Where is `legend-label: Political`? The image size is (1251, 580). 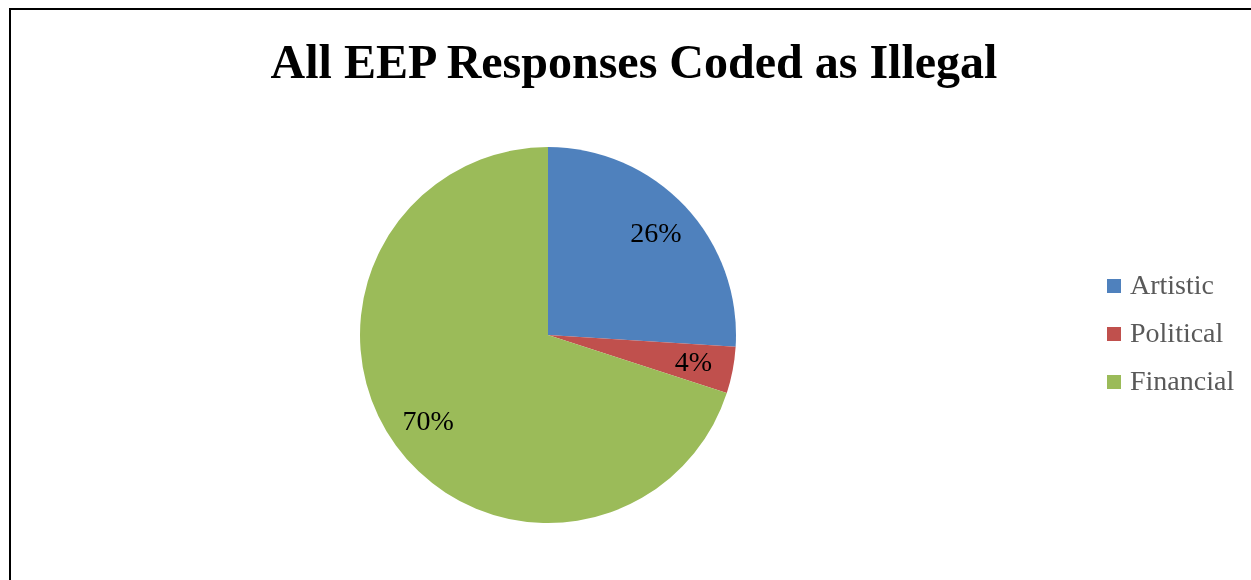
legend-label: Political is located at coordinates (1177, 332).